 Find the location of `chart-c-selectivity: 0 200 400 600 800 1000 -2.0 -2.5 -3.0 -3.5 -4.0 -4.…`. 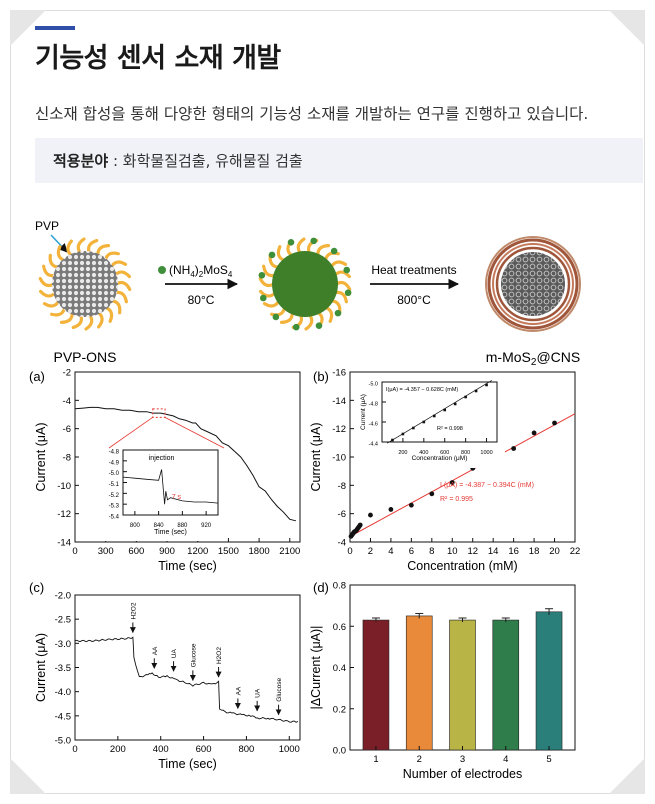

chart-c-selectivity: 0 200 400 600 800 1000 -2.0 -2.5 -3.0 -3.5 -4.0 -4.… is located at coordinates (167, 681).